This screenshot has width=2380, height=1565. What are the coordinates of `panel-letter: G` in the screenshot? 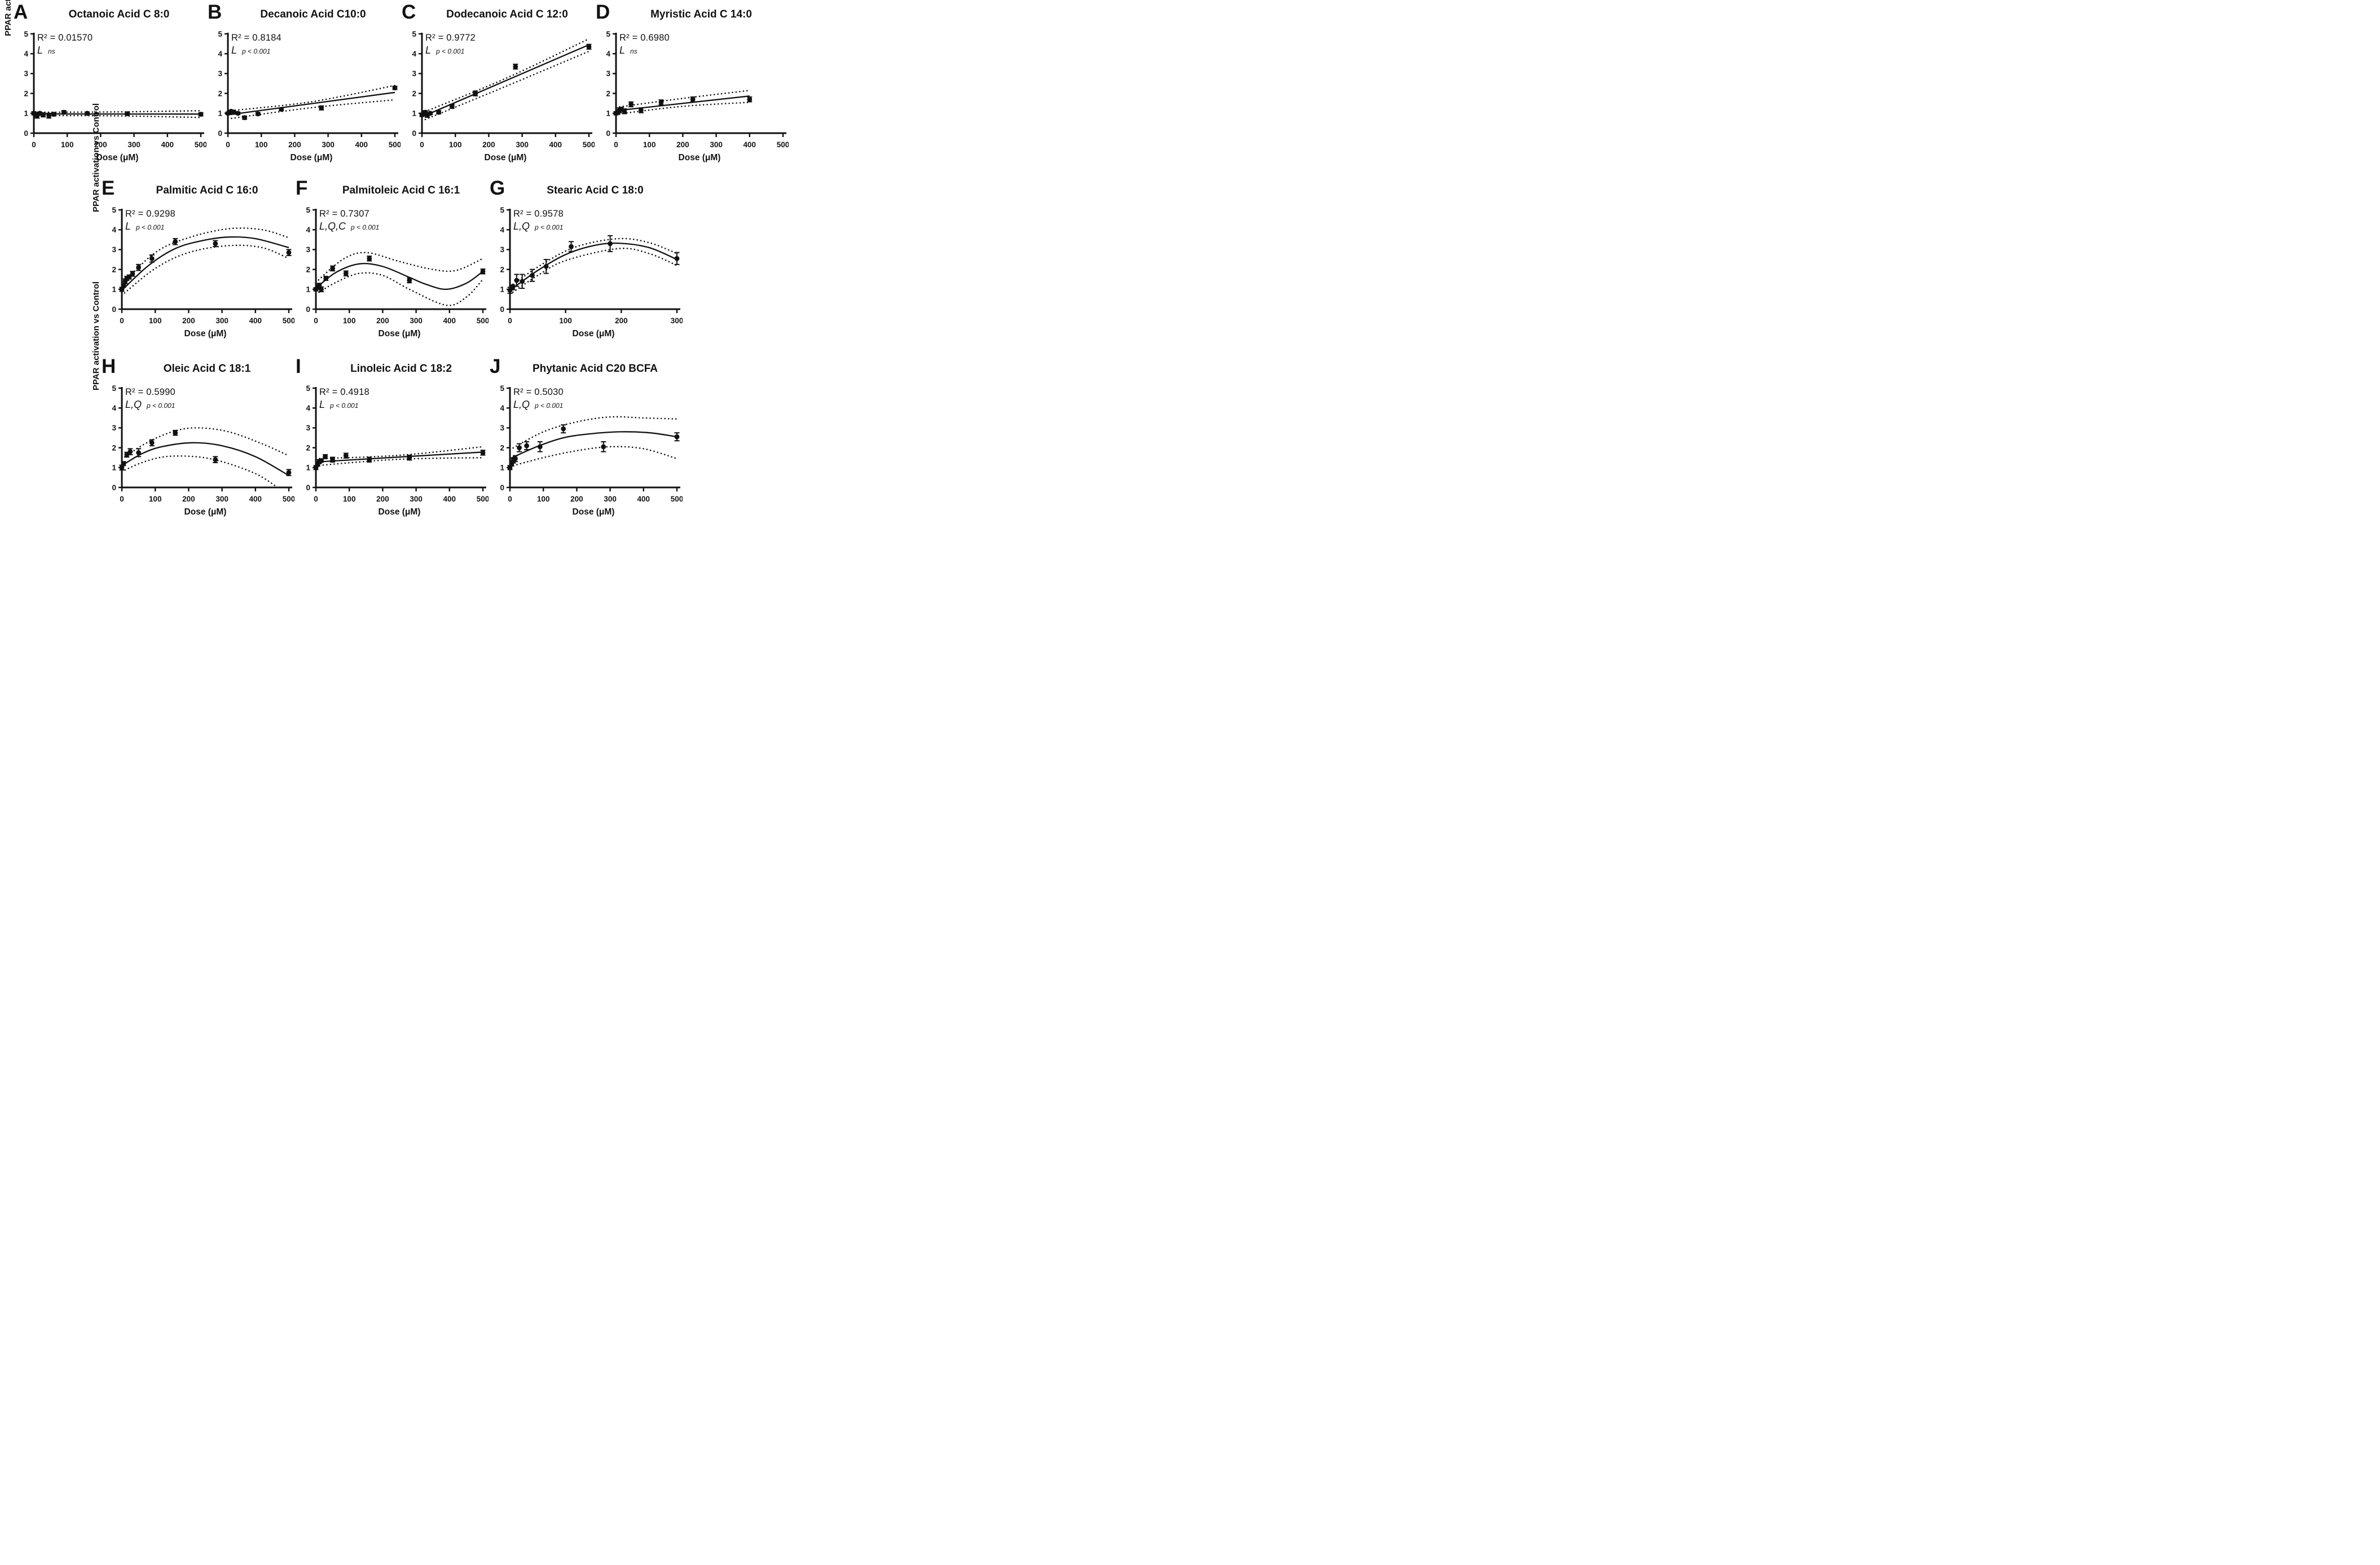 It's located at (497, 188).